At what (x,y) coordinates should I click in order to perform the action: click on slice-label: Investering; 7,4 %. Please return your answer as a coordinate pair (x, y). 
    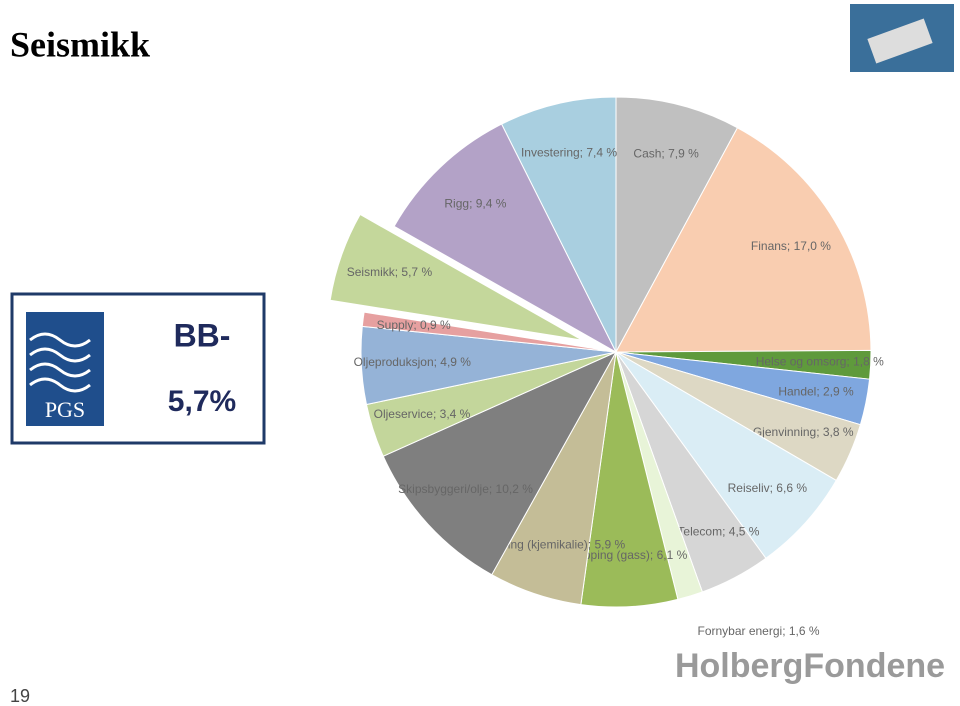
    Looking at the image, I should click on (569, 153).